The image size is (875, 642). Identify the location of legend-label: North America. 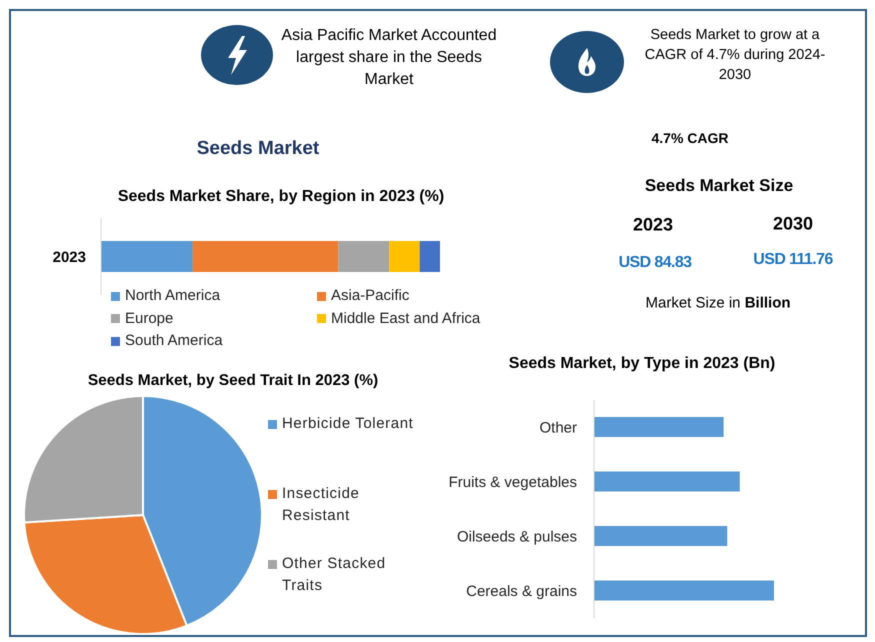
(172, 296).